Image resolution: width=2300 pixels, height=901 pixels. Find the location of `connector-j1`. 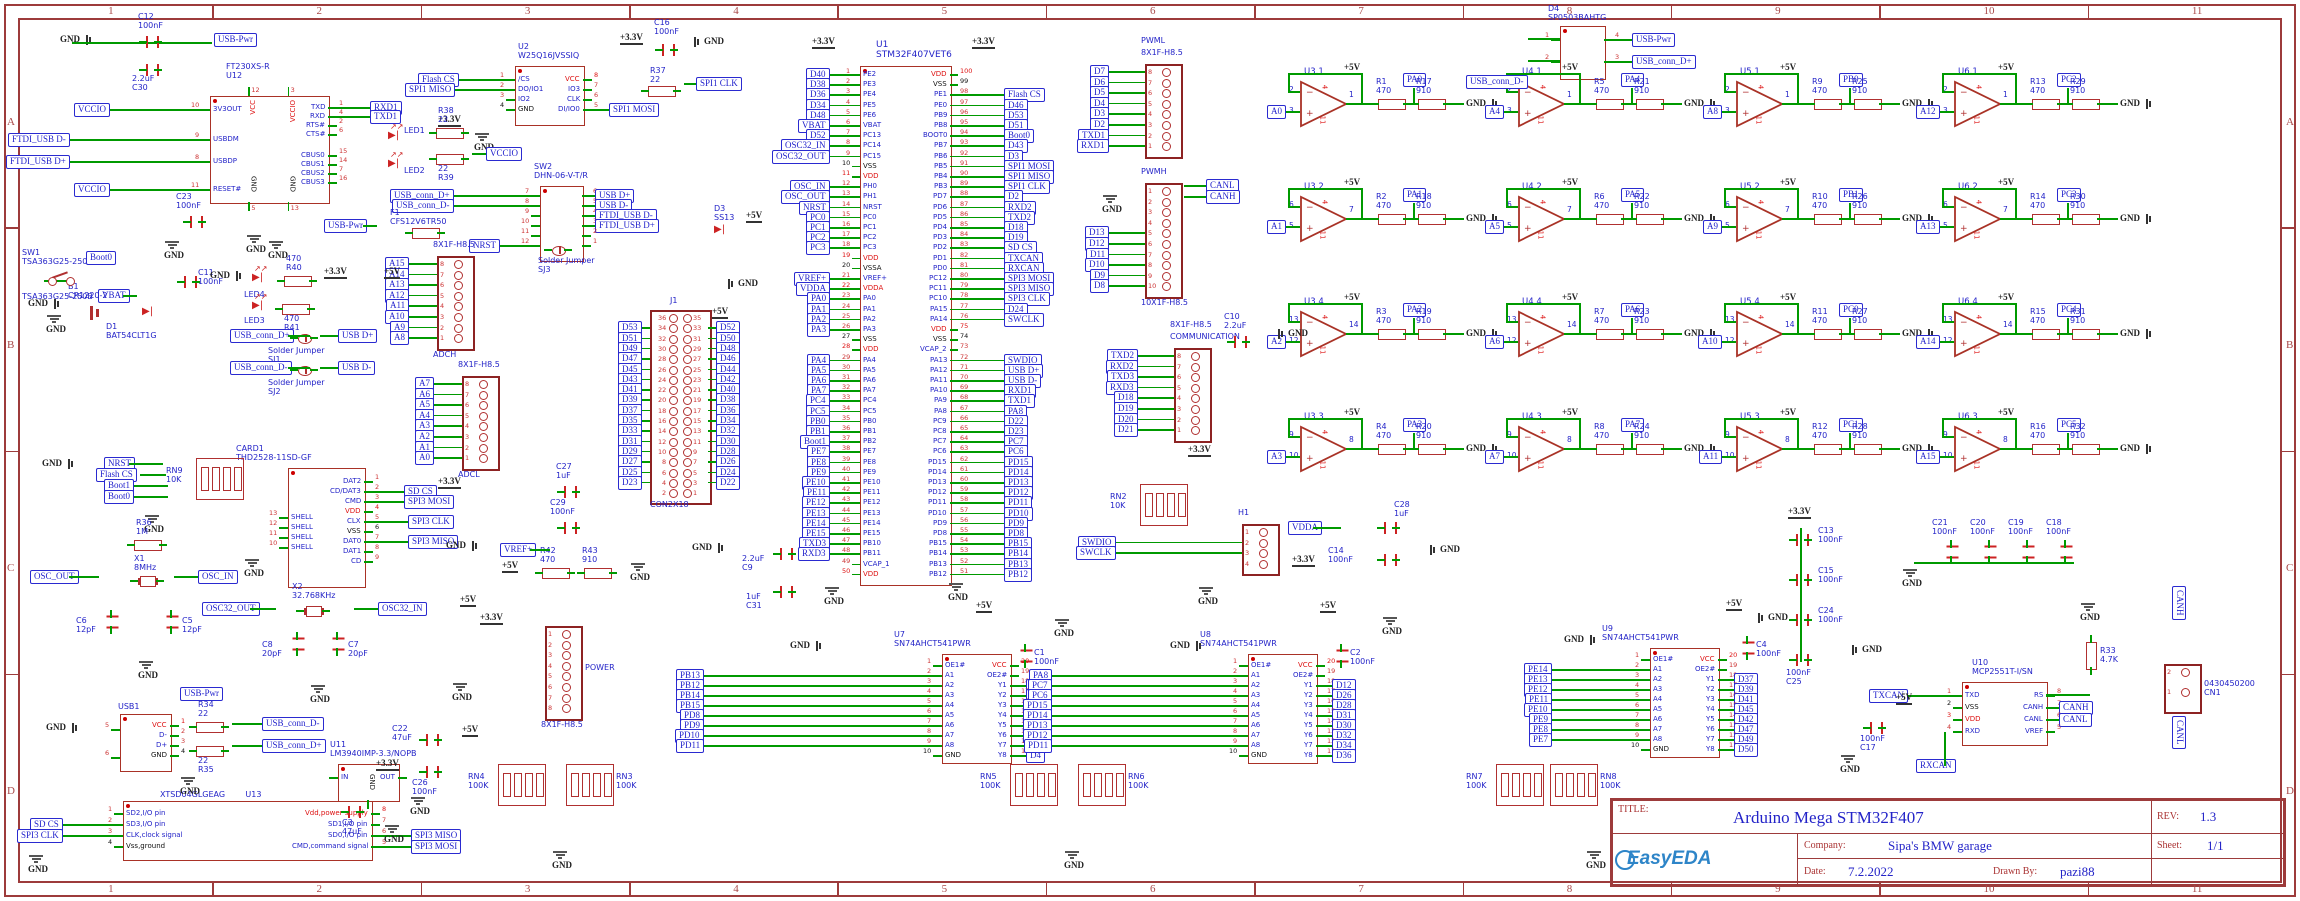

connector-j1 is located at coordinates (681, 408).